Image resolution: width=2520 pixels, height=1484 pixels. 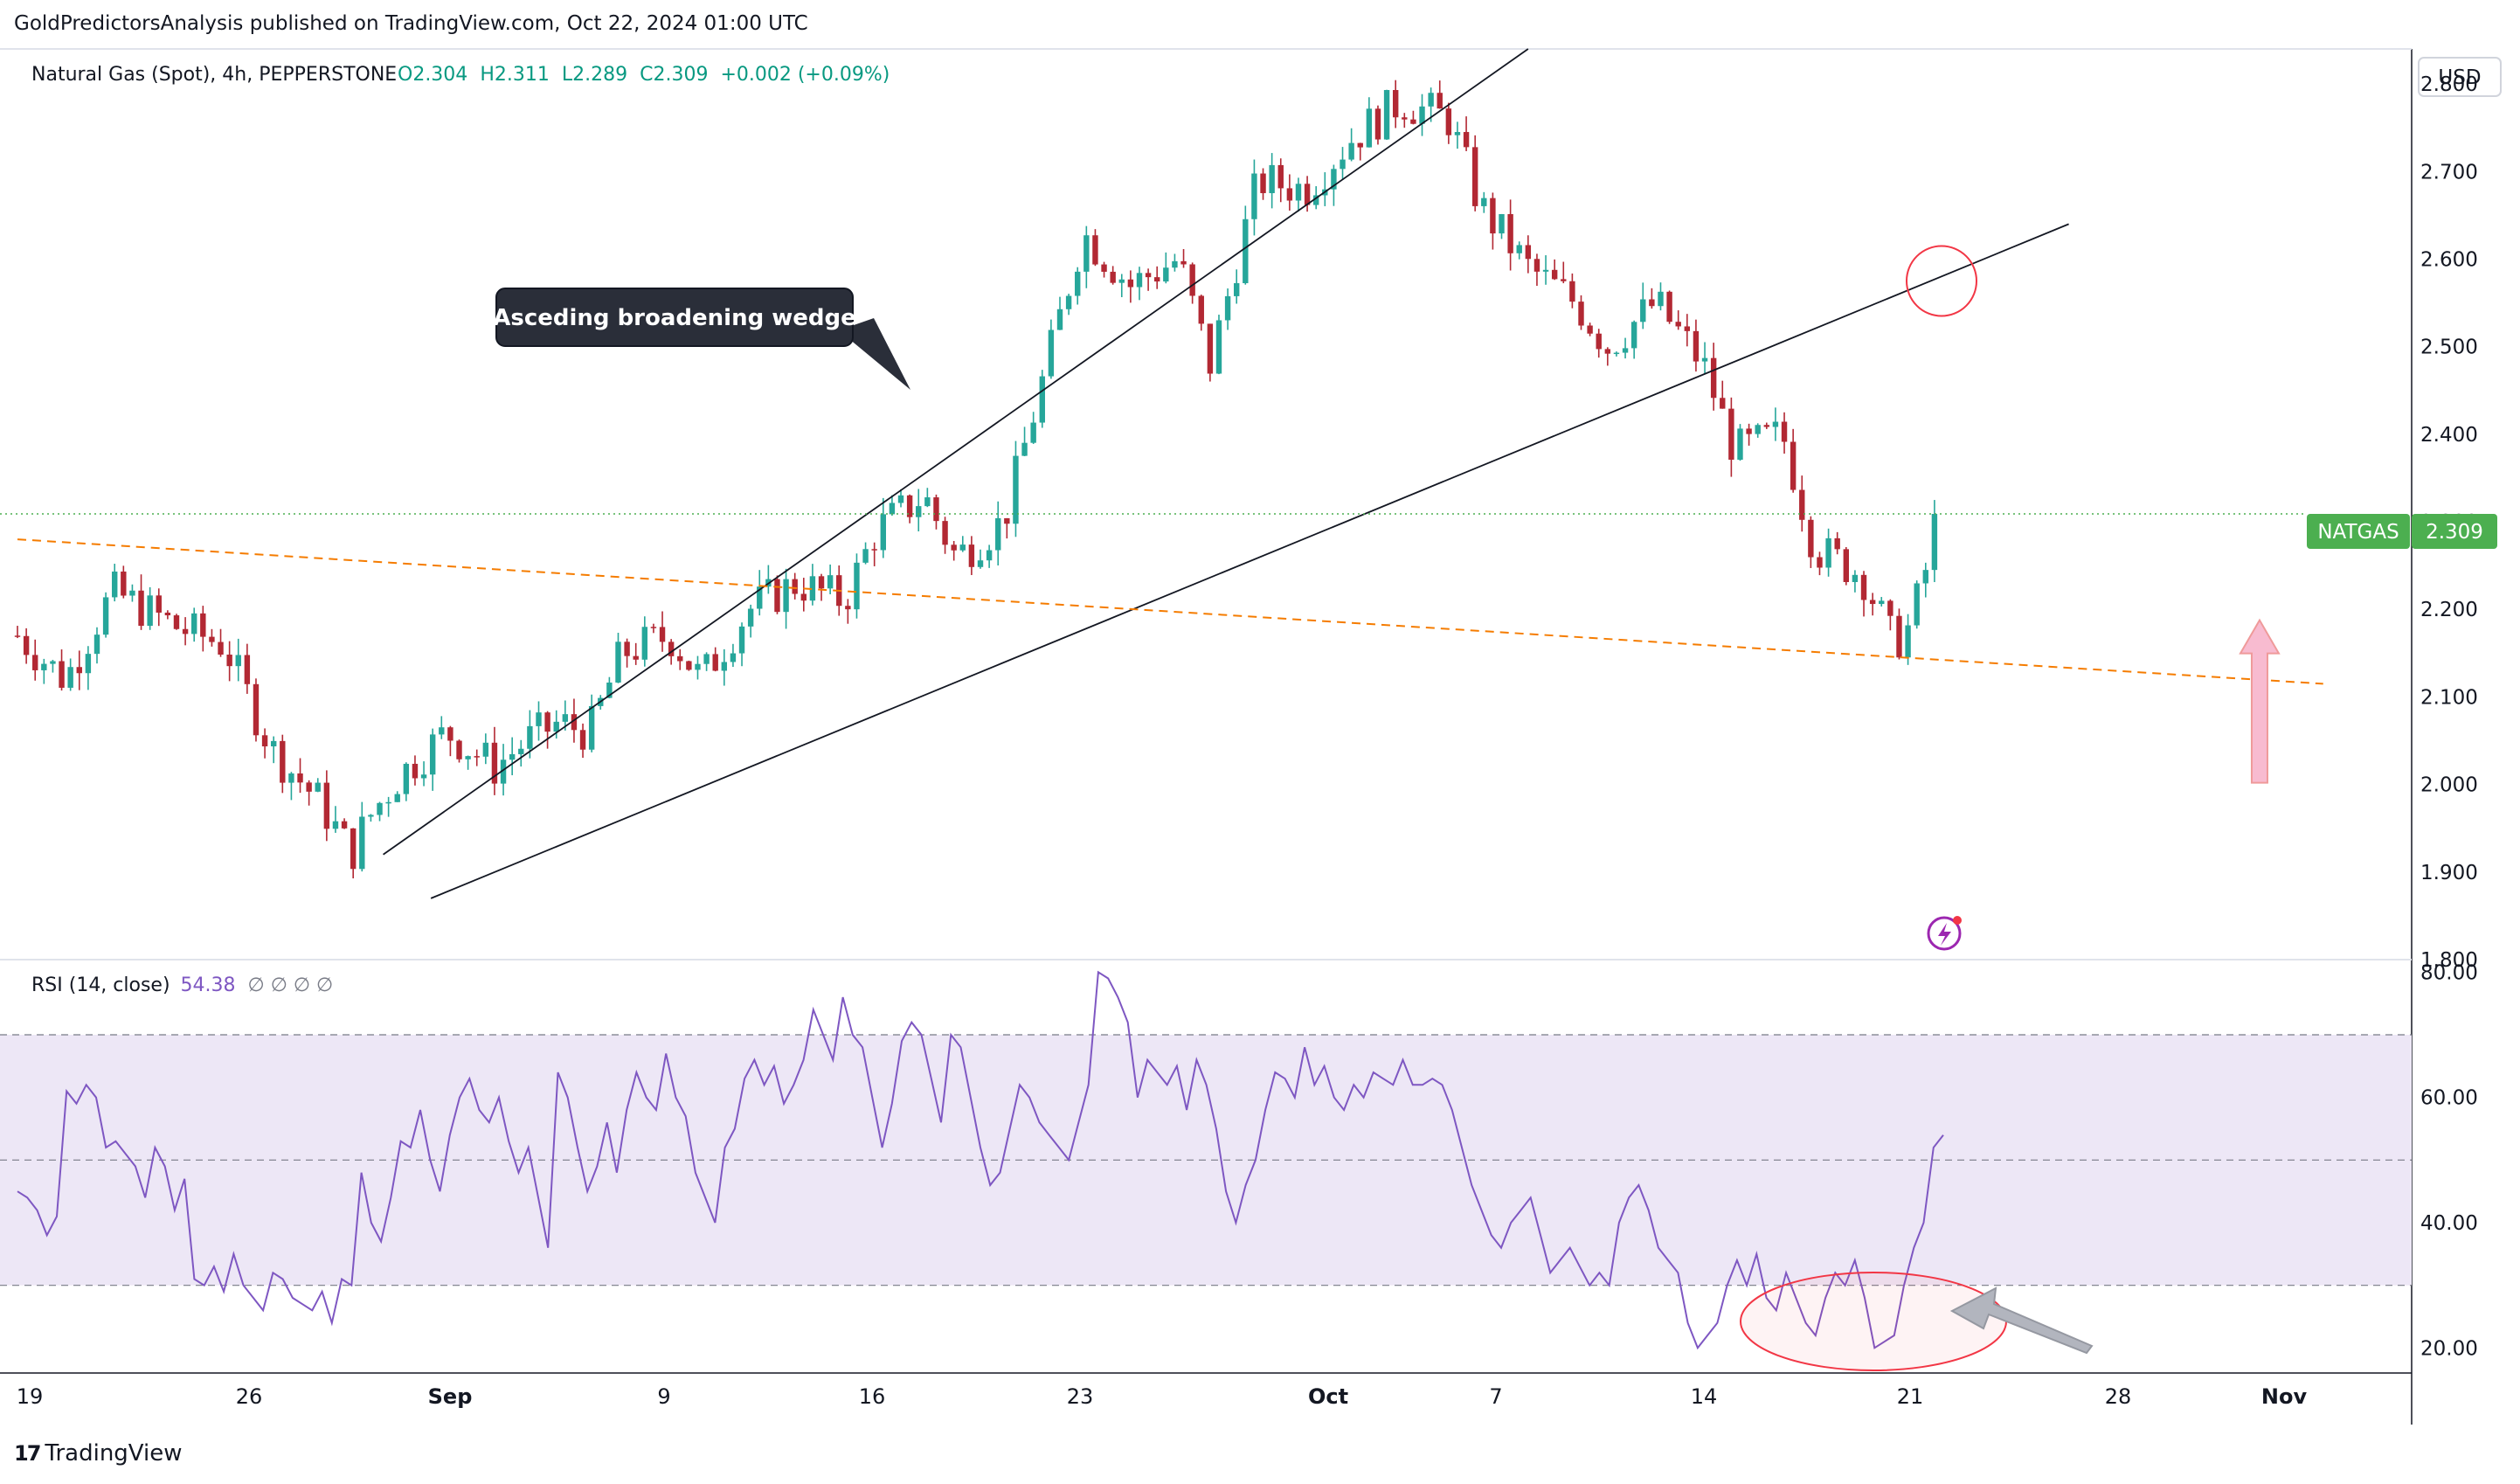 What do you see at coordinates (1162, 1396) in the screenshot?
I see `time-axis: 19 26 Sep 9 16 23 Oct 7 14 21 28 Nov` at bounding box center [1162, 1396].